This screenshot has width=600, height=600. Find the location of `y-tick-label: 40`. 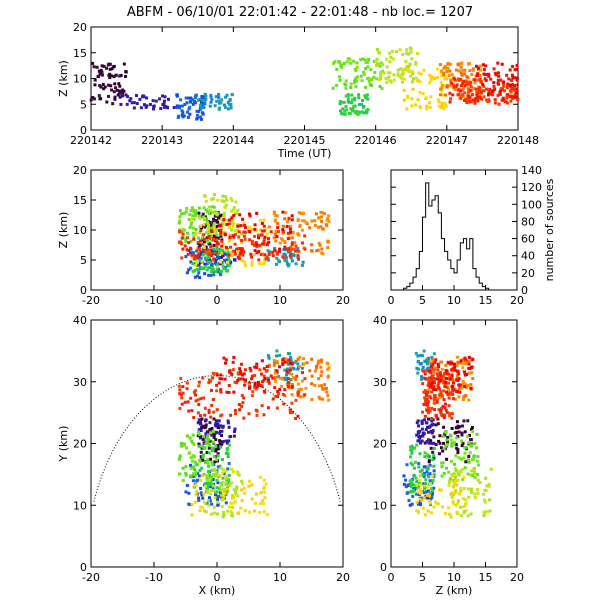

y-tick-label: 40 is located at coordinates (80, 320).